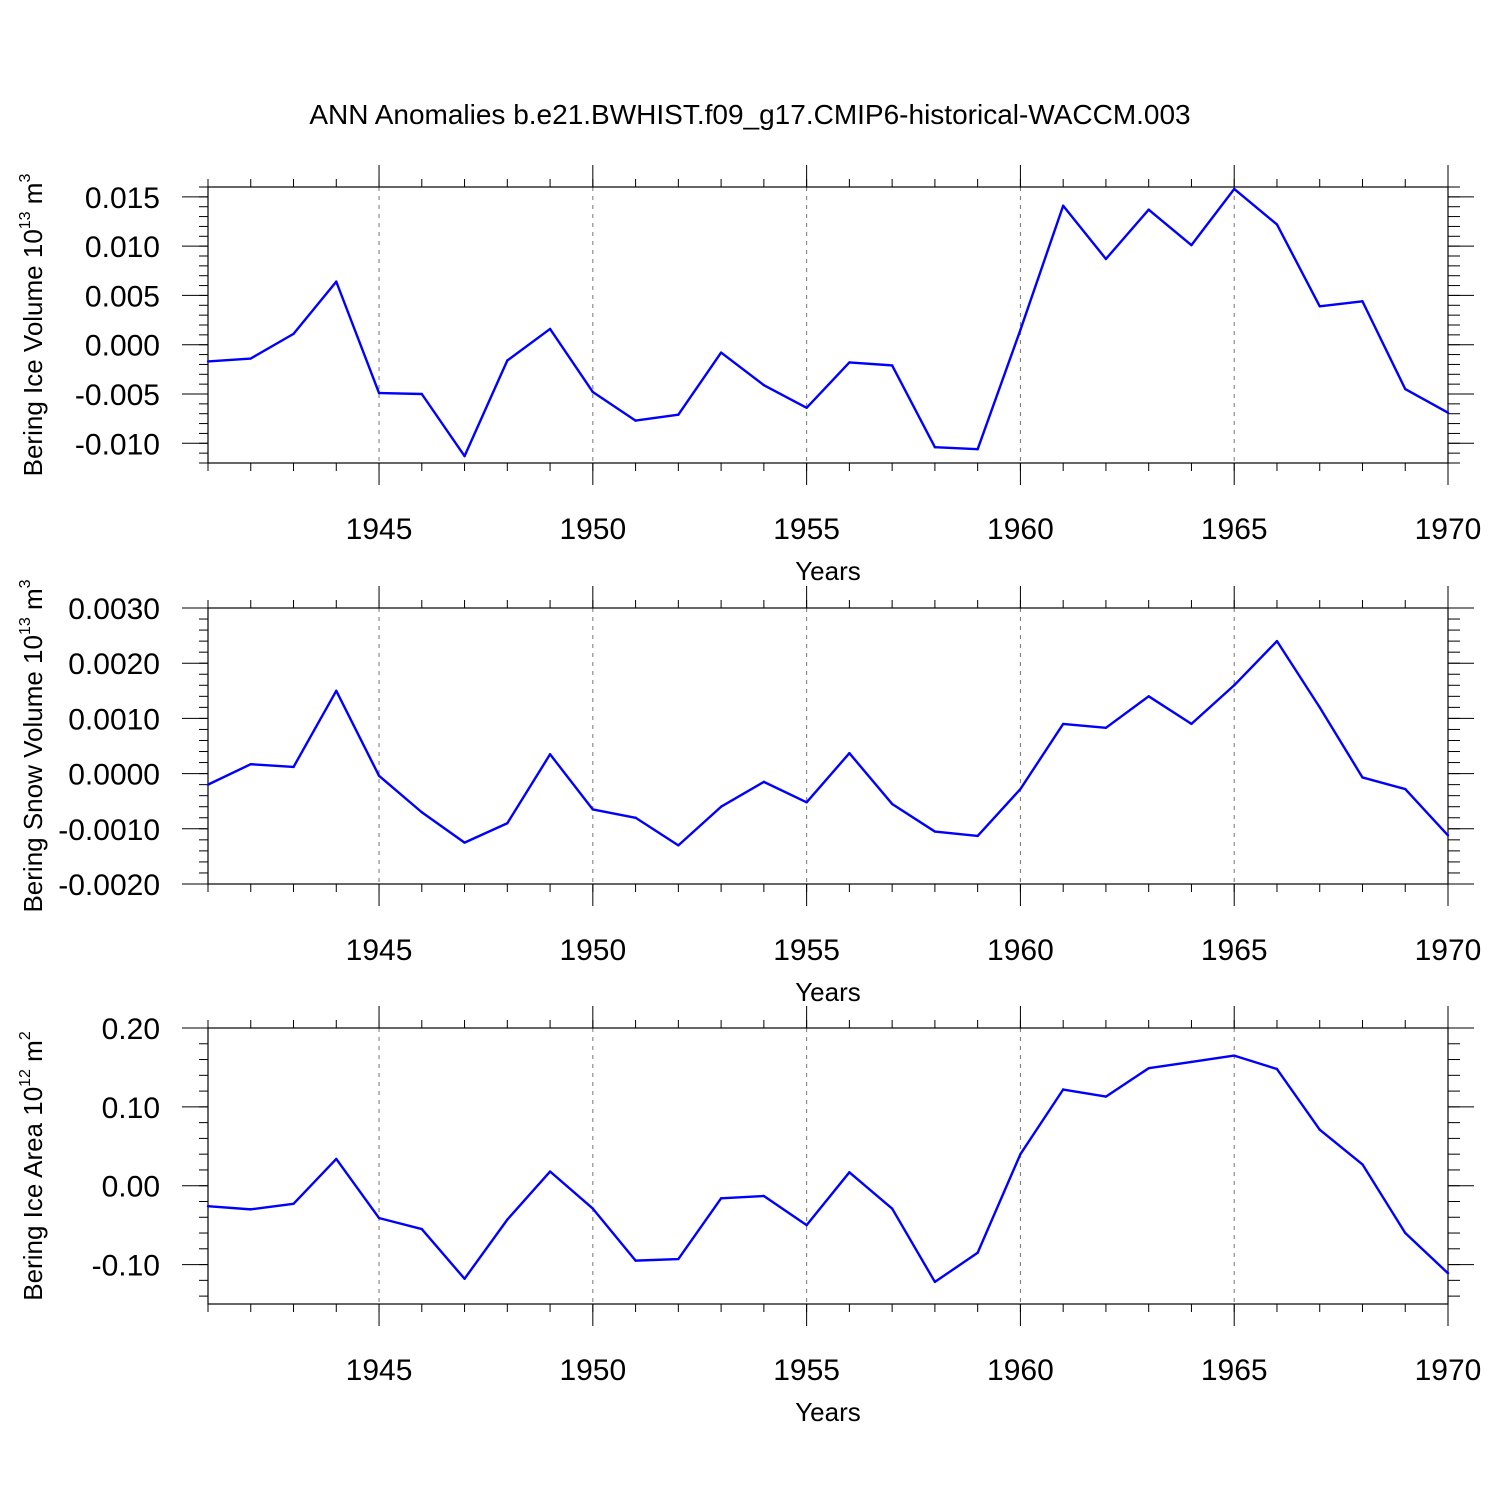  I want to click on y-axis-title-text: Bering Ice Volume 10, so click(33, 352).